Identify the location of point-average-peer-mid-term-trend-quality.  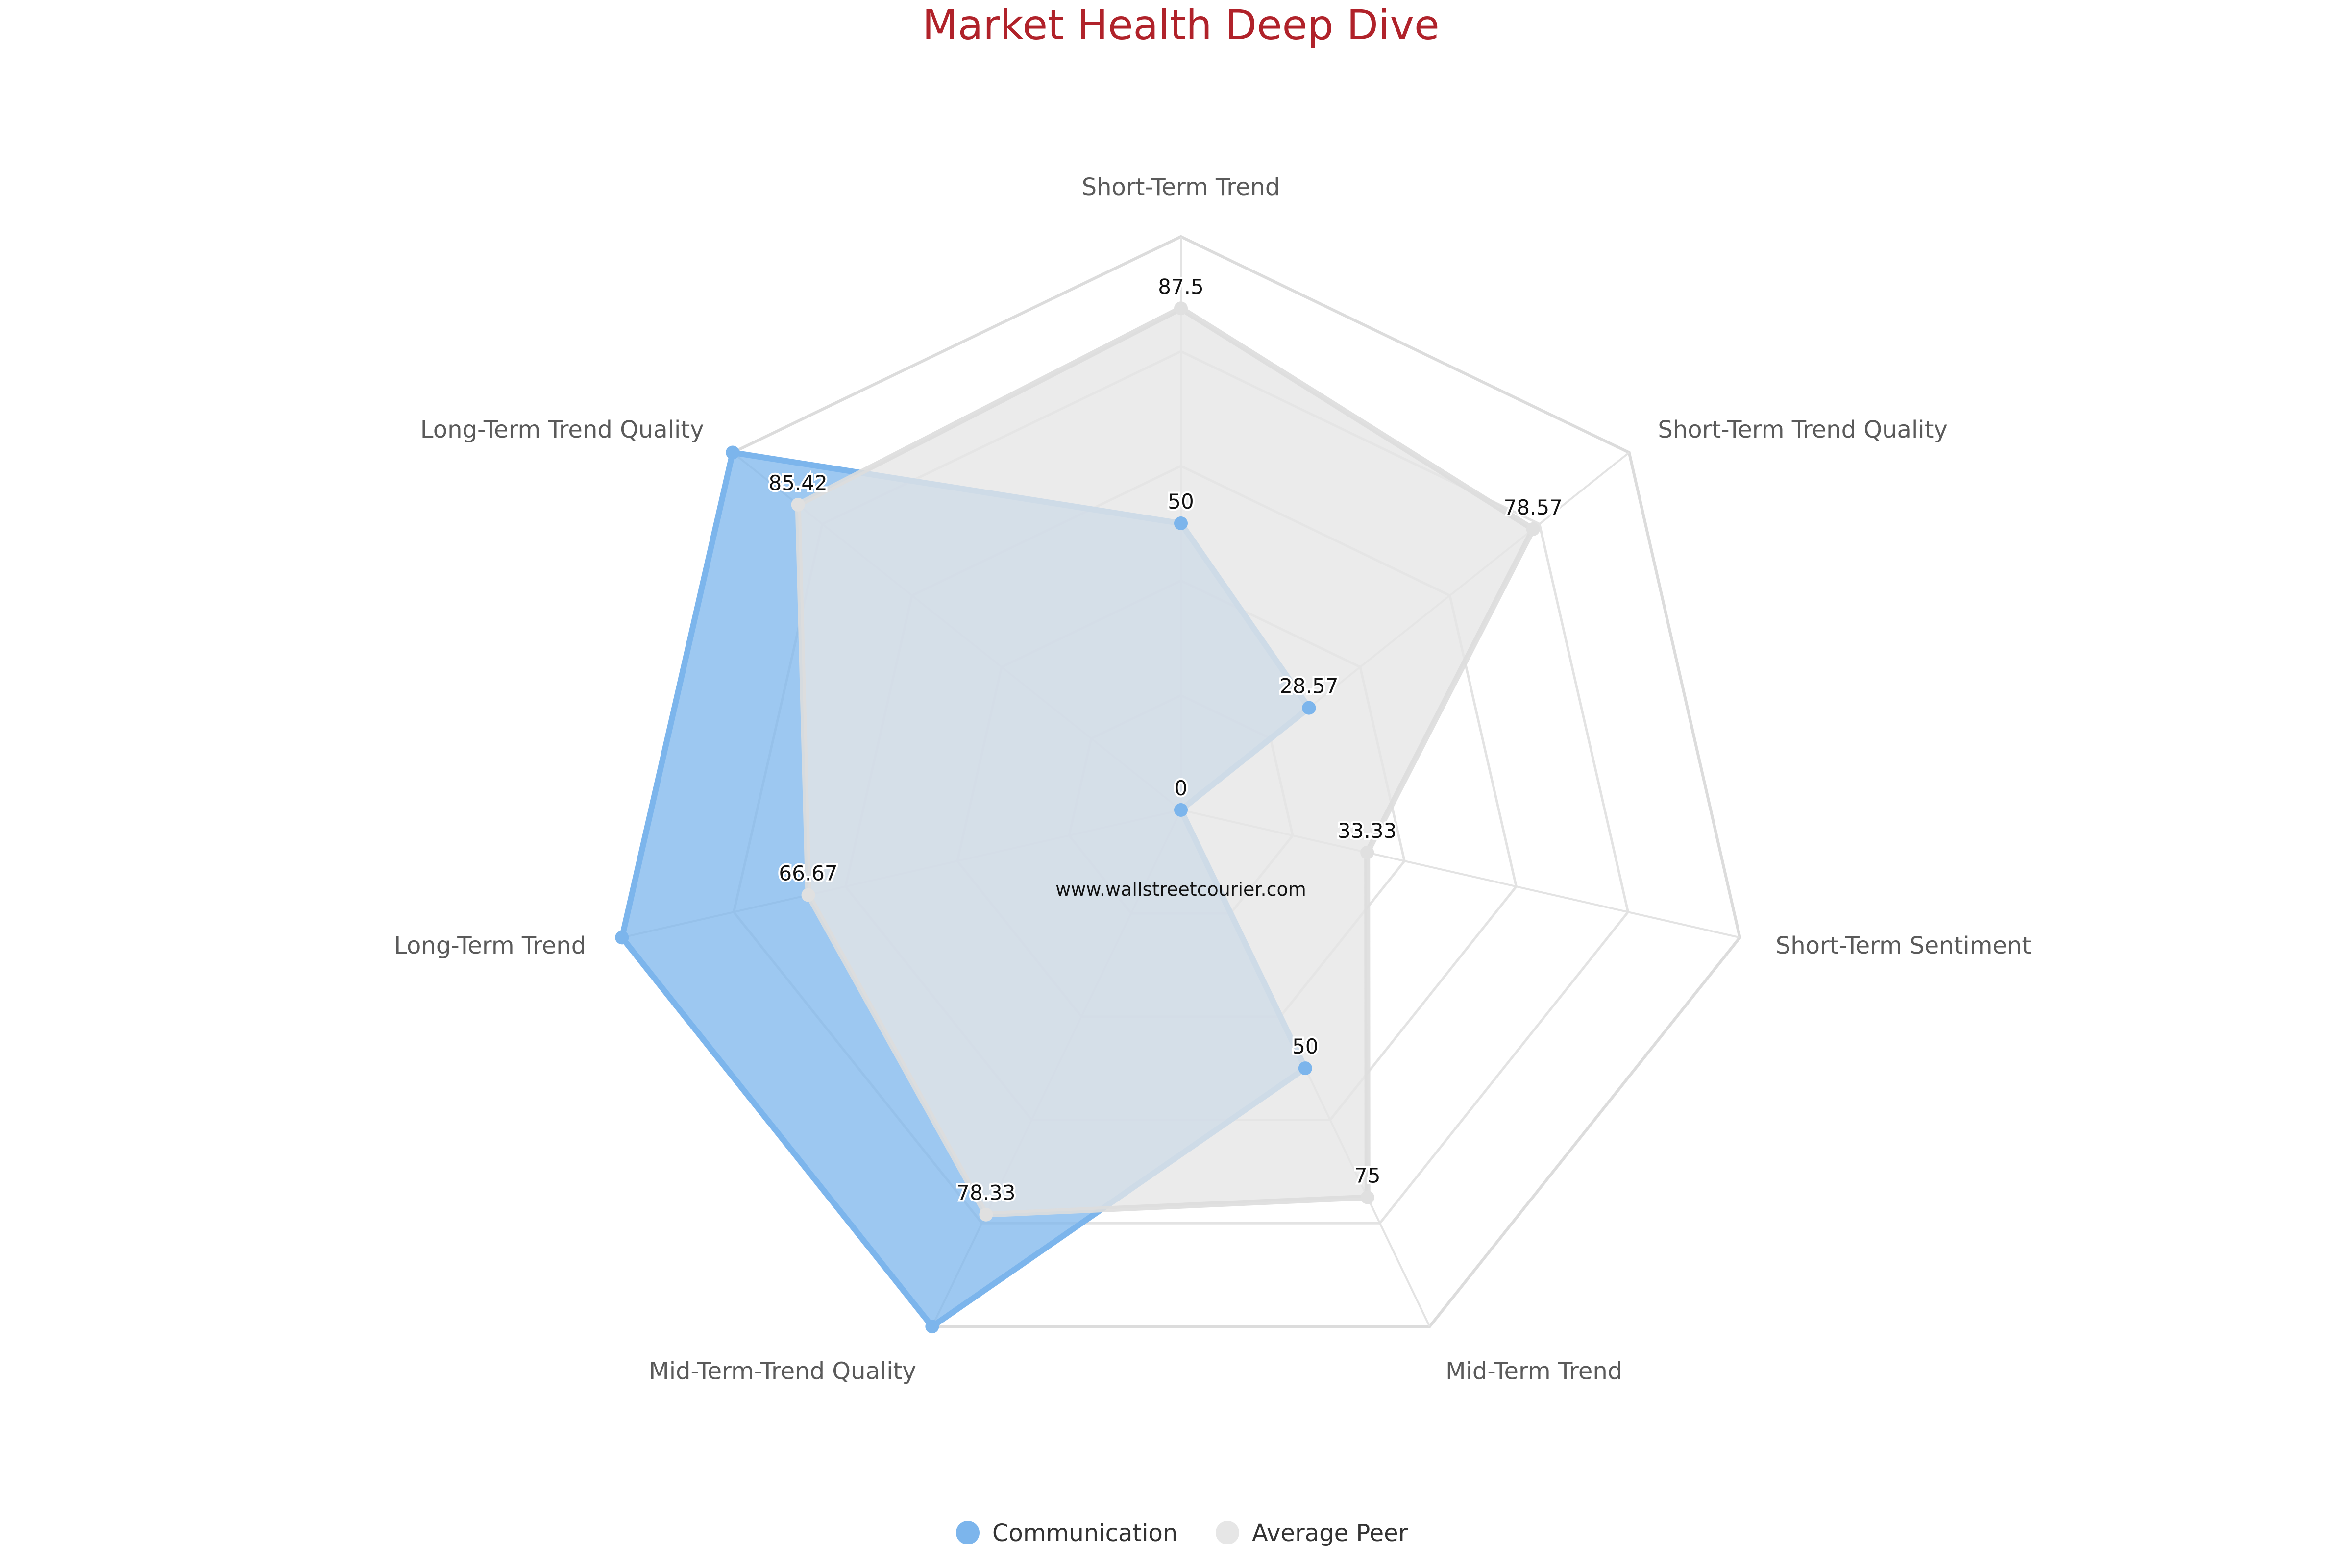
(986, 1214).